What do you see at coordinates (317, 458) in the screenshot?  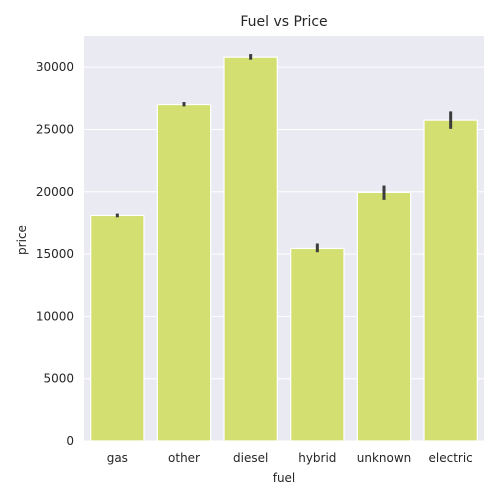 I see `x-tick-label: hybrid` at bounding box center [317, 458].